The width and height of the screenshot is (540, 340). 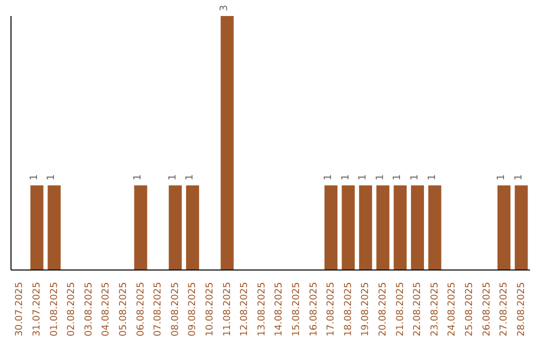 I want to click on x-tick-label: 10.08.2025, so click(x=210, y=309).